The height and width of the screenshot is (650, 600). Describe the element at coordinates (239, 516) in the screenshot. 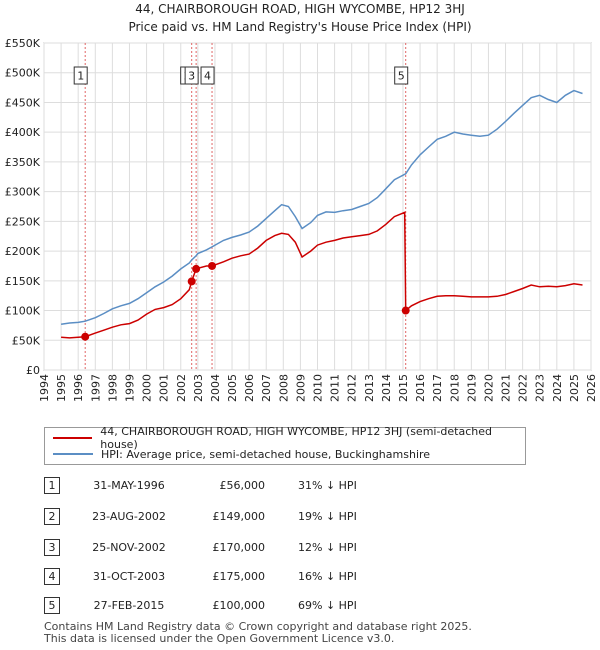

I see `transaction-price: £149,000` at that location.